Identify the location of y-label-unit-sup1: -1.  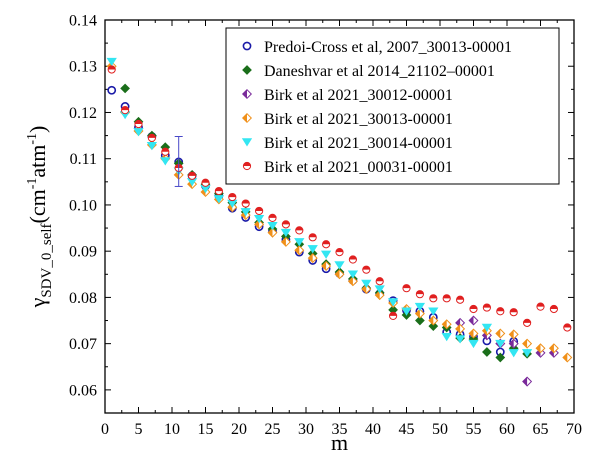
(32, 184).